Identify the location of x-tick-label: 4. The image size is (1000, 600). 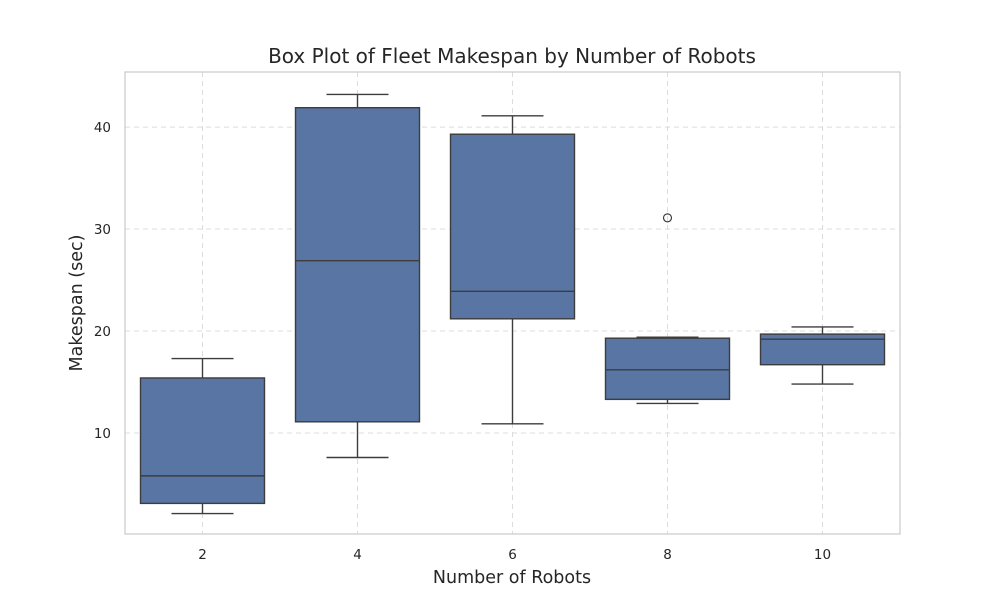
(357, 555).